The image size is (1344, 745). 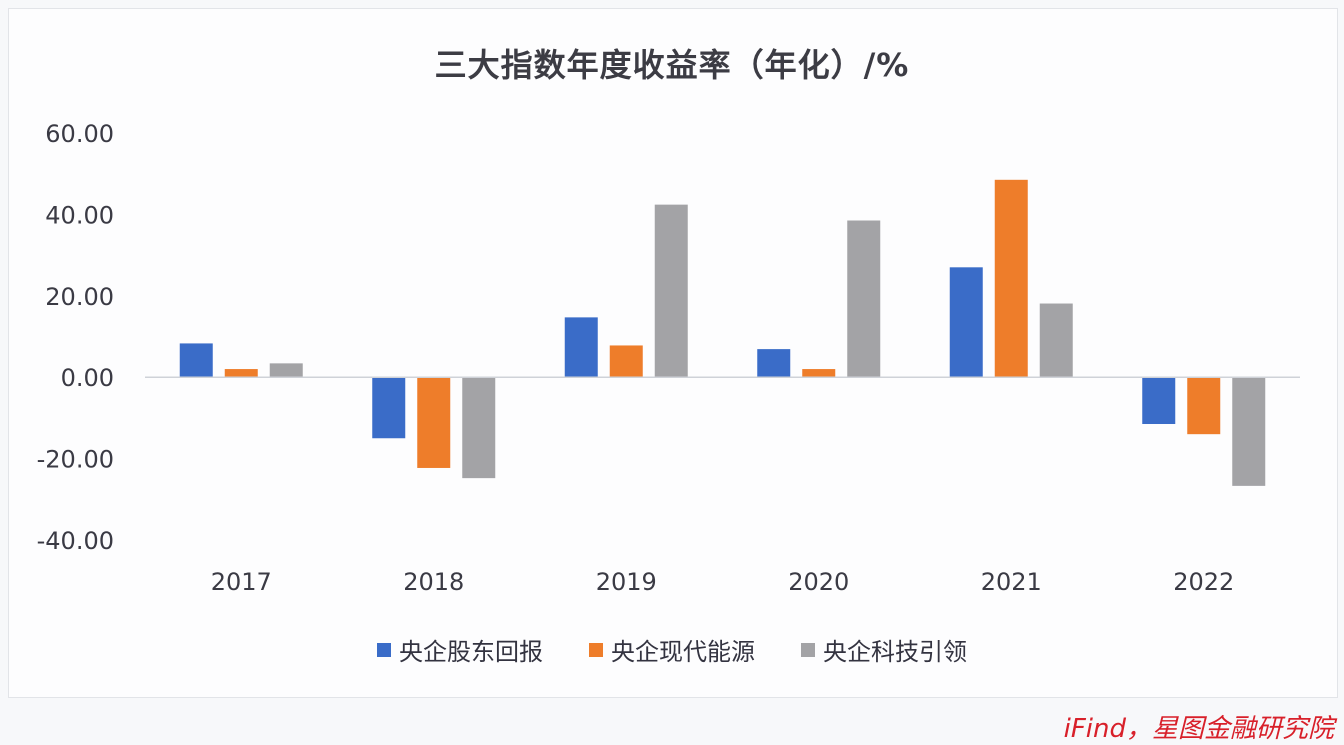 What do you see at coordinates (79, 215) in the screenshot?
I see `y-tick-label: 40.00` at bounding box center [79, 215].